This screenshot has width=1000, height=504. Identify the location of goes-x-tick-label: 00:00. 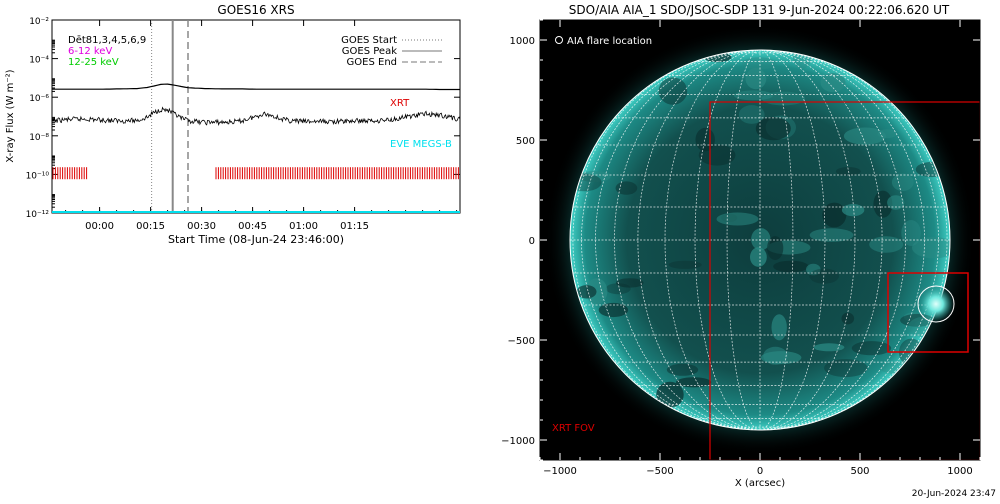
(99, 226).